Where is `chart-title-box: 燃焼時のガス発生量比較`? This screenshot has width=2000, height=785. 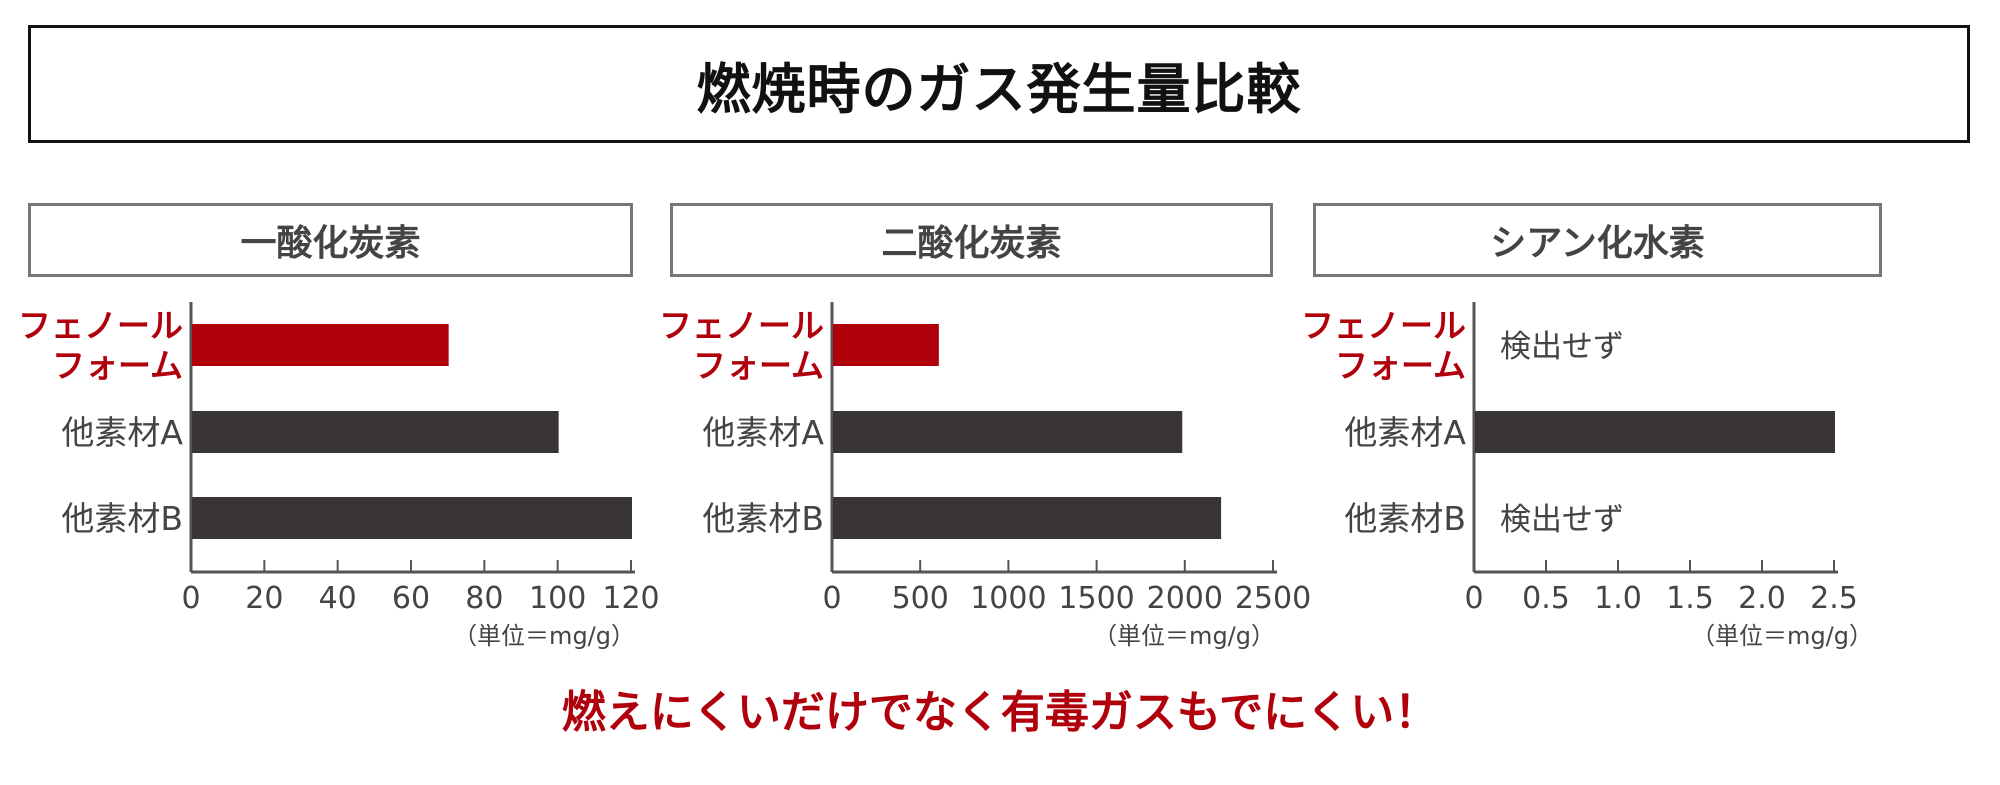
chart-title-box: 燃焼時のガス発生量比較 is located at coordinates (999, 84).